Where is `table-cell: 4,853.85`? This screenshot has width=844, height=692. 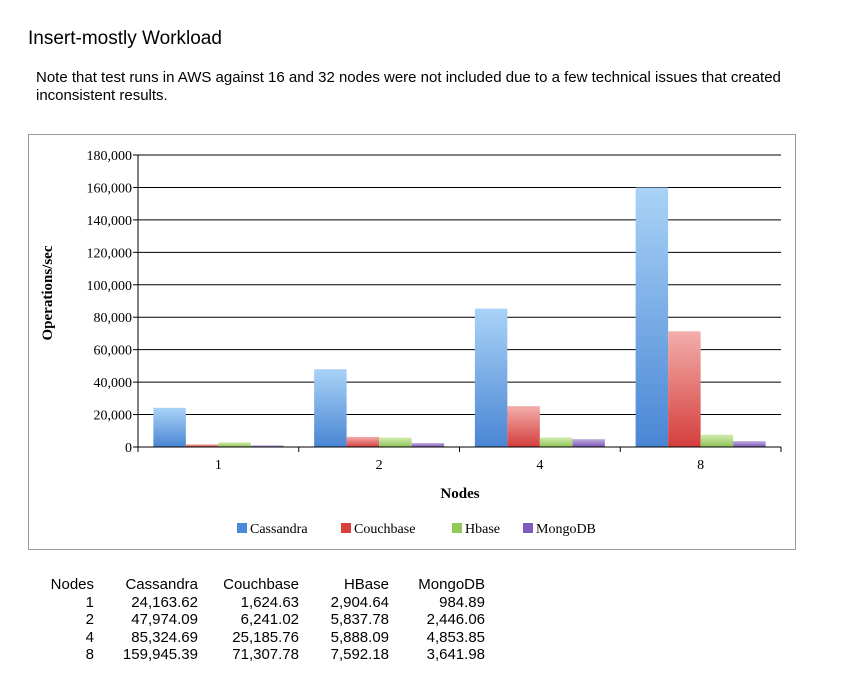 table-cell: 4,853.85 is located at coordinates (455, 637).